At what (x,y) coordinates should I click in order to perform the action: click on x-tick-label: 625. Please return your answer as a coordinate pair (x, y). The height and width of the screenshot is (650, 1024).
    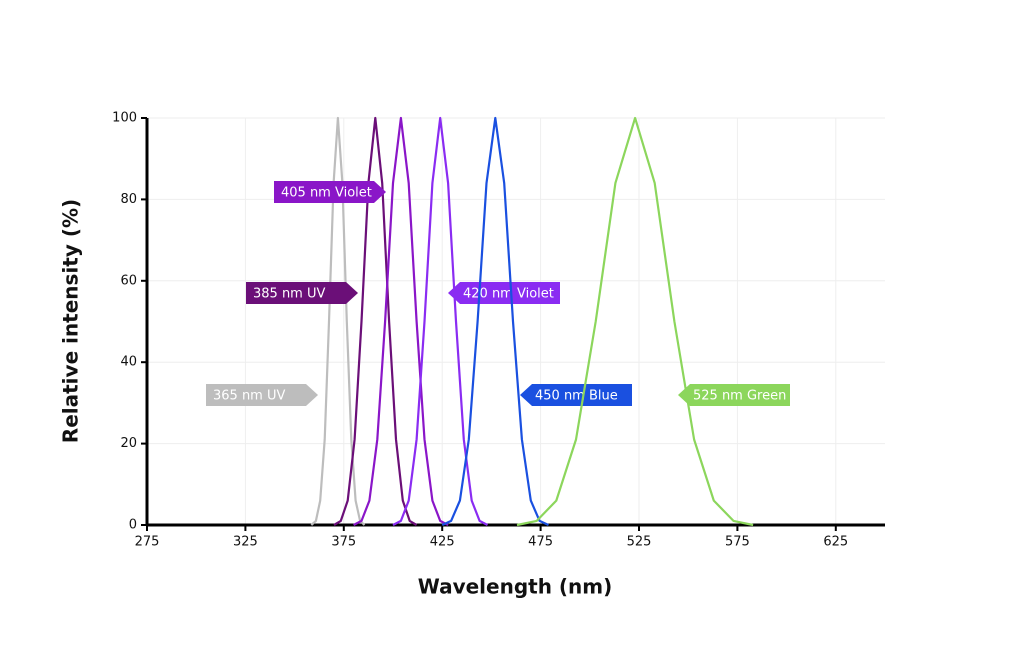
    Looking at the image, I should click on (835, 542).